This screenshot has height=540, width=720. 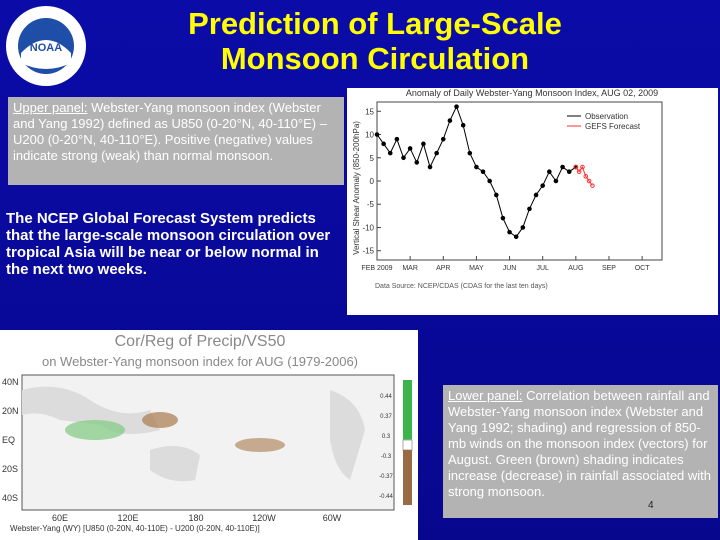 I want to click on x-tick-label: FEB 2009, so click(x=376, y=268).